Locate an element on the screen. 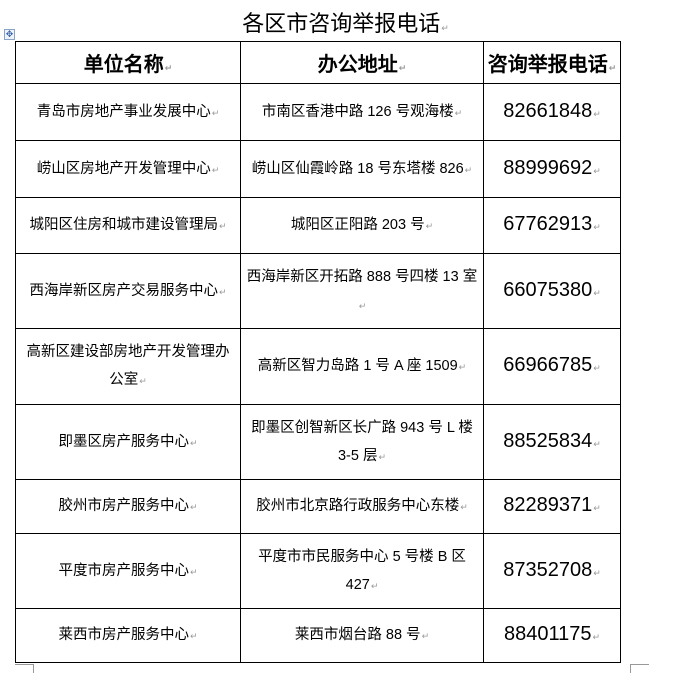 The image size is (677, 673). cell-name: 青岛市房地产事业发展中心 is located at coordinates (128, 112).